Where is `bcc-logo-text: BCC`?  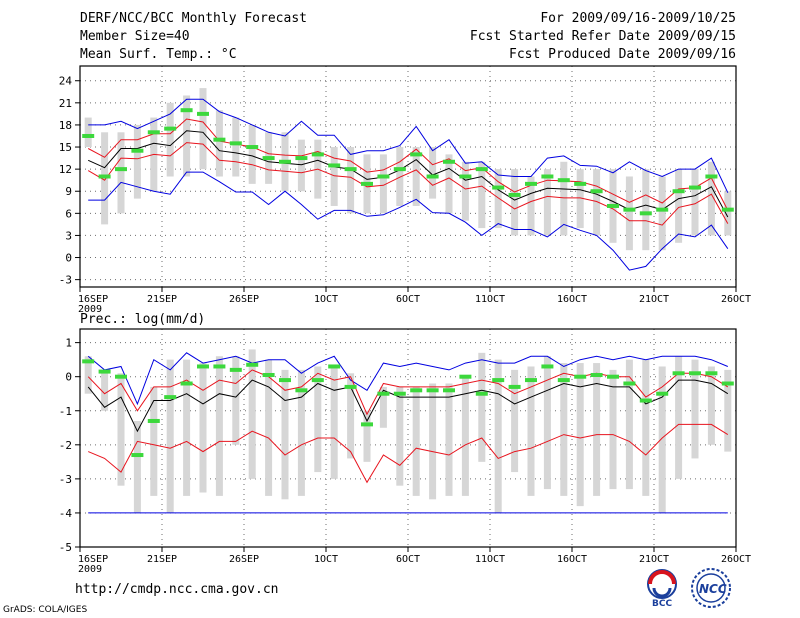
bcc-logo-text: BCC is located at coordinates (662, 604).